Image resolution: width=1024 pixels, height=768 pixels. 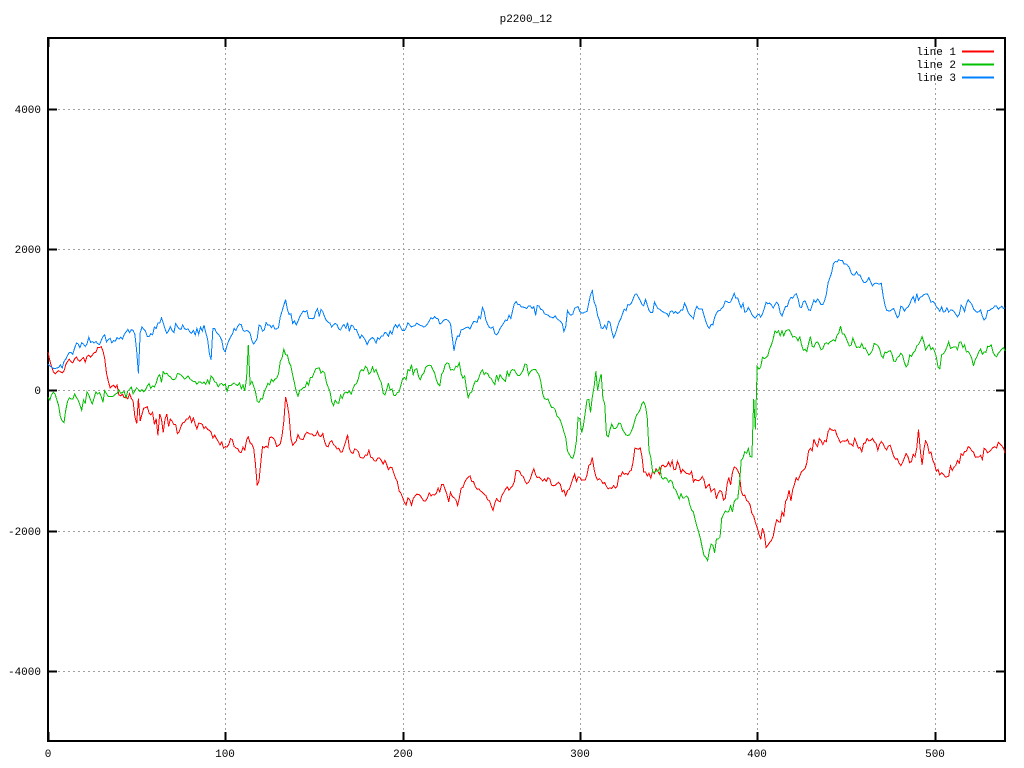 I want to click on svg-text: line 2, so click(x=936, y=66).